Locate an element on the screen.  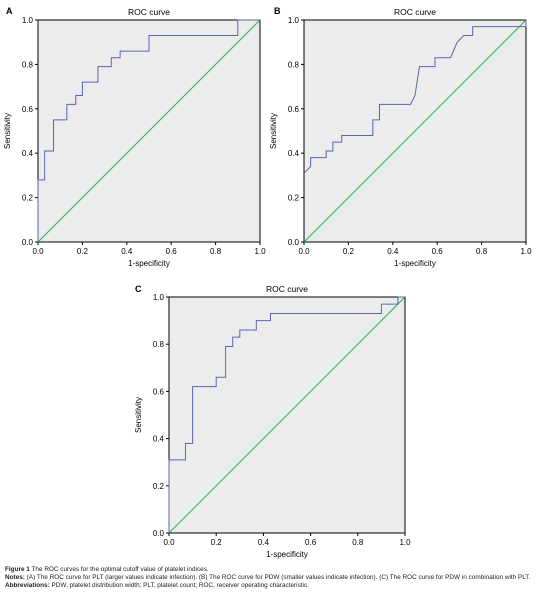
chart-a-y-tick-label: 0.4 is located at coordinates (28, 153).